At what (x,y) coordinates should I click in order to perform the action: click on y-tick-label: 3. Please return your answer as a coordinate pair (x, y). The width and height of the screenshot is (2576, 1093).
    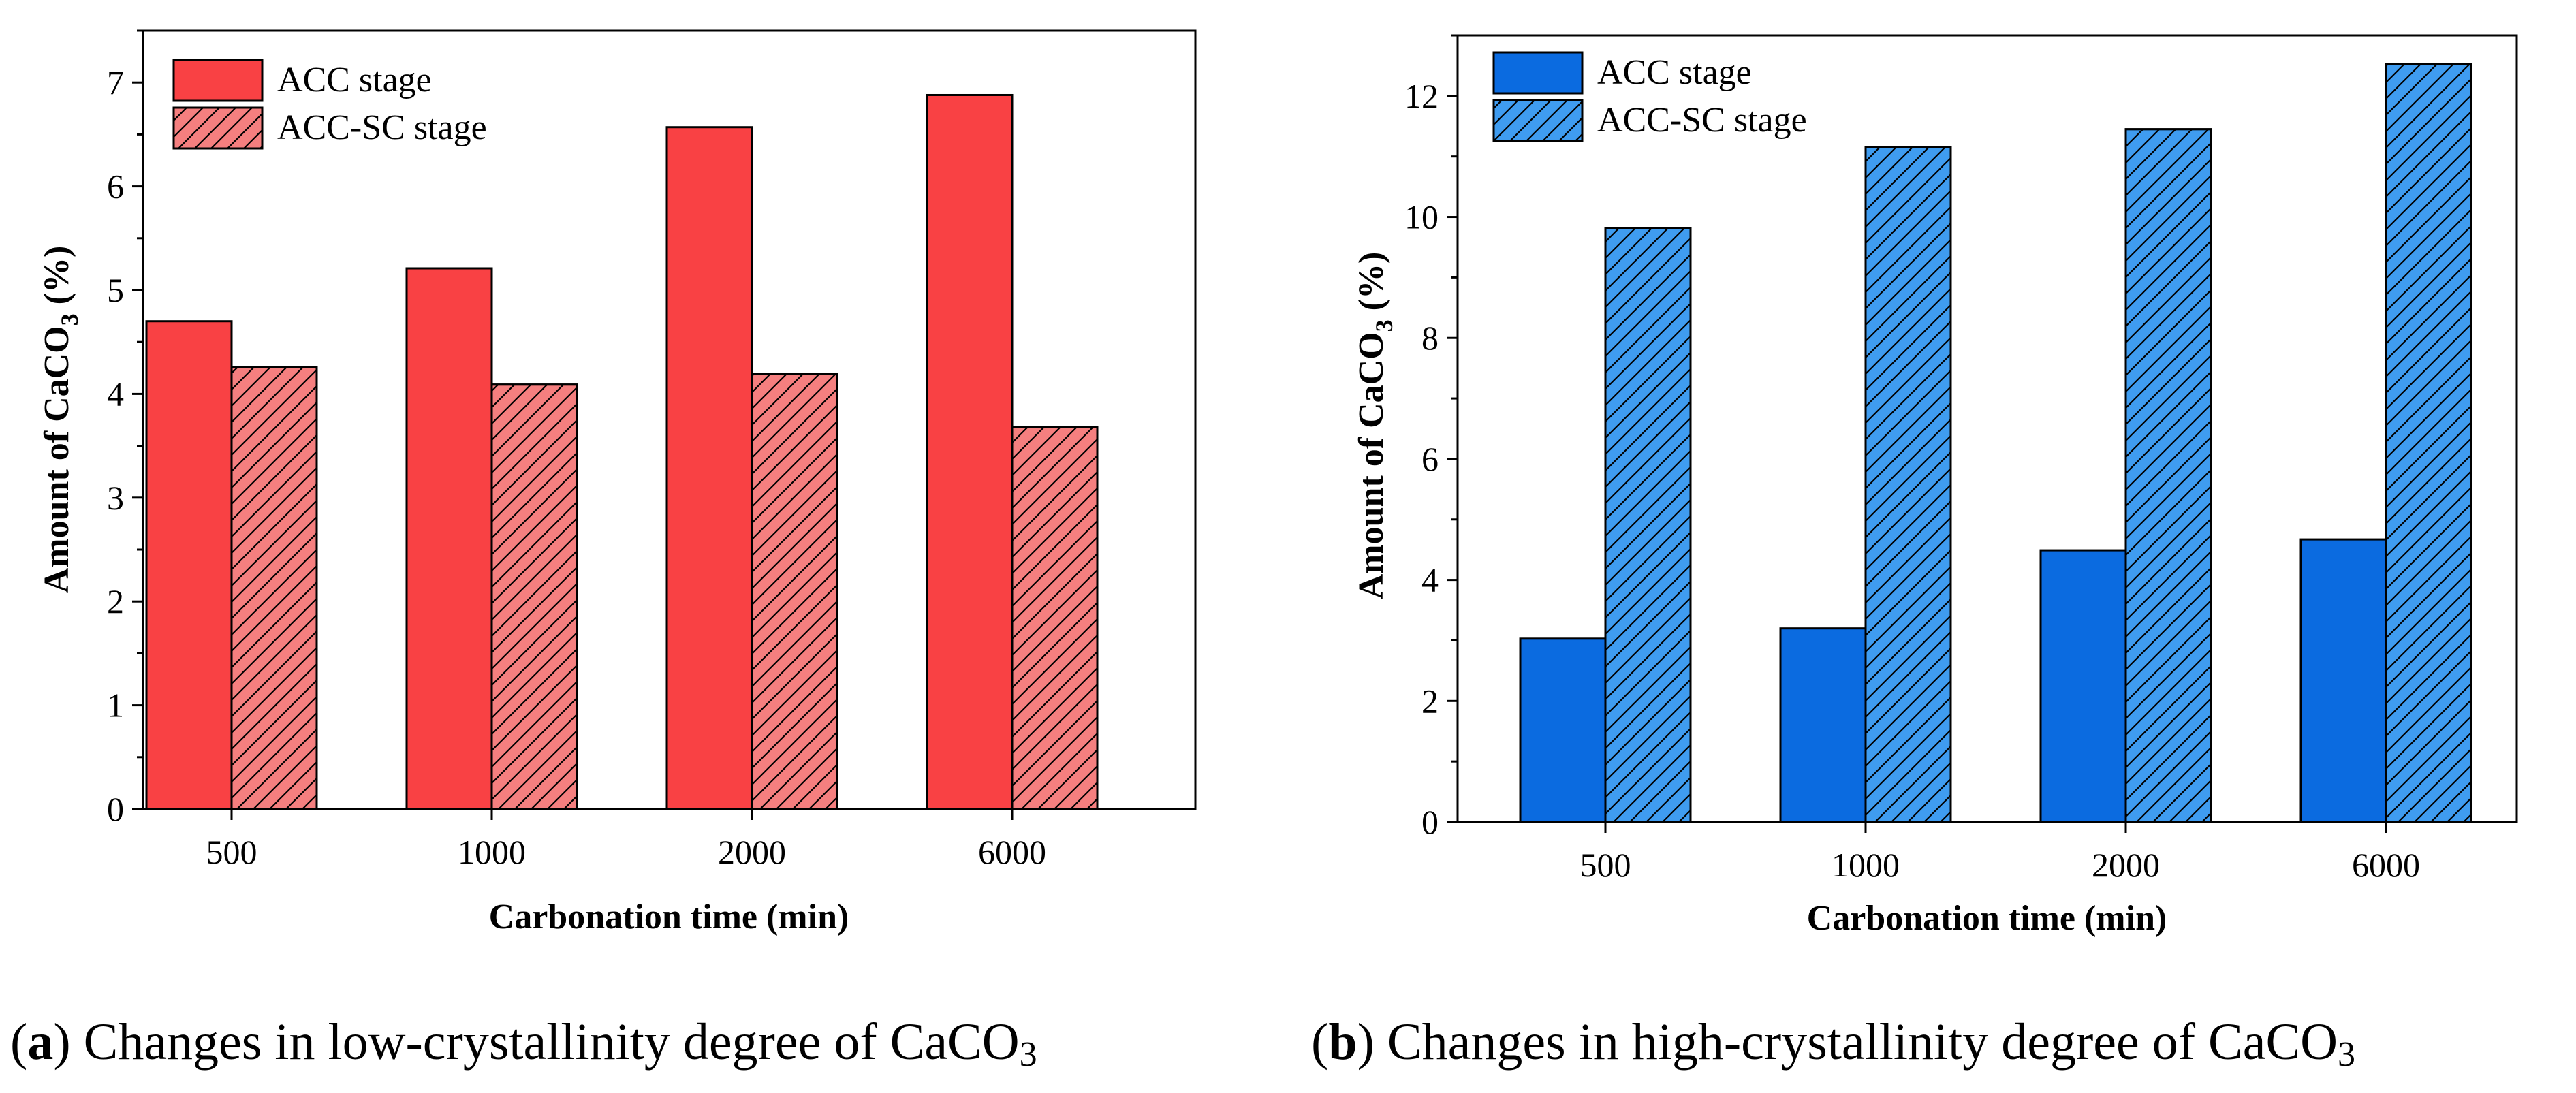
    Looking at the image, I should click on (115, 498).